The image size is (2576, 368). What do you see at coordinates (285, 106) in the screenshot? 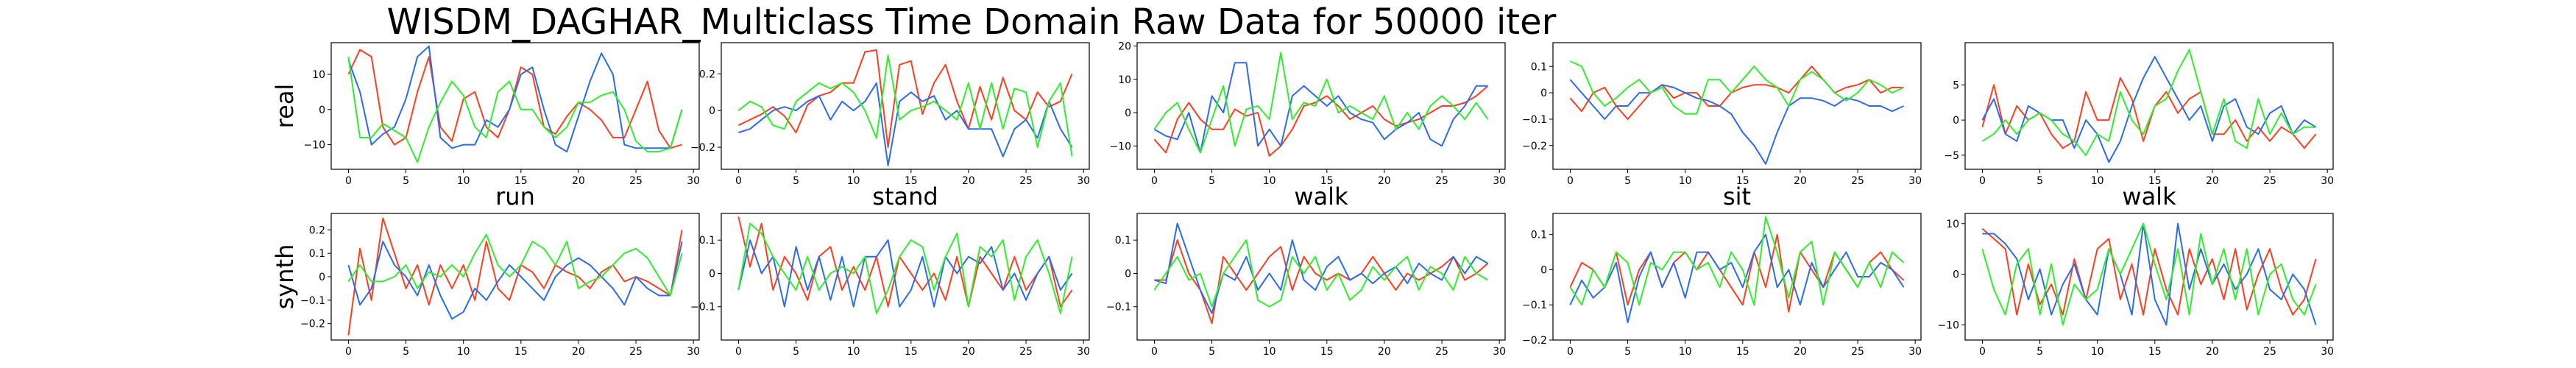
I see `row-label-real: real` at bounding box center [285, 106].